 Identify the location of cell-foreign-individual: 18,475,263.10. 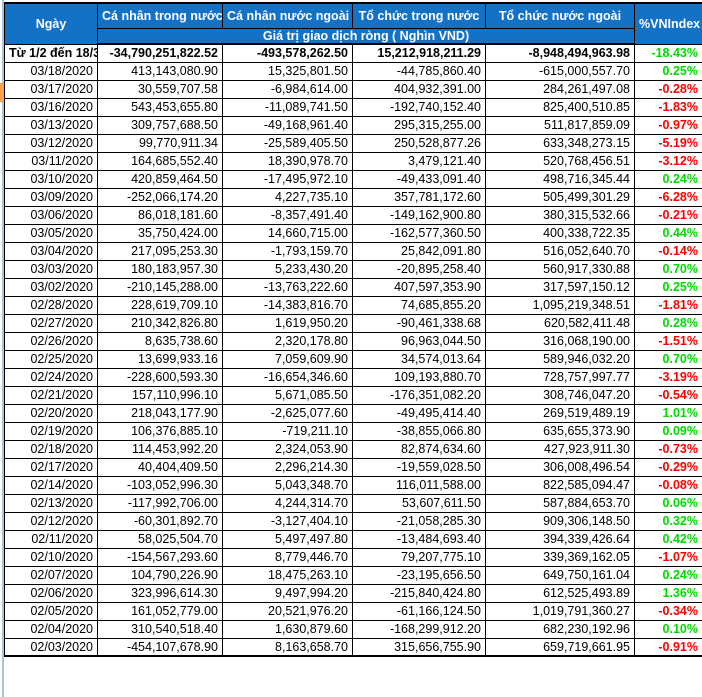
(287, 575).